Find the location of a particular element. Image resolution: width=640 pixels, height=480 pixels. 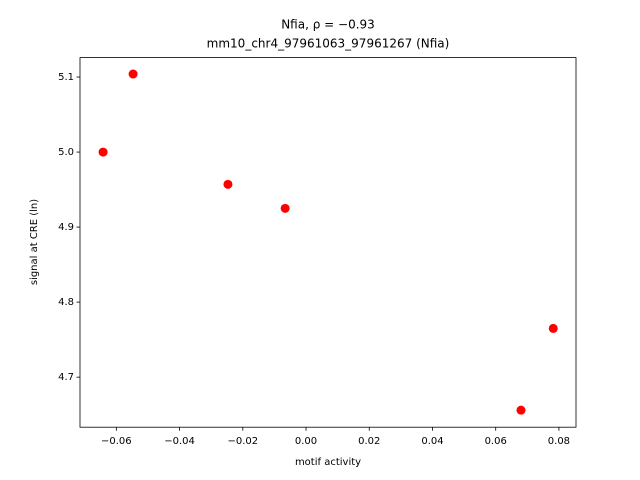

y-tick-label: 5.0 is located at coordinates (66, 152).